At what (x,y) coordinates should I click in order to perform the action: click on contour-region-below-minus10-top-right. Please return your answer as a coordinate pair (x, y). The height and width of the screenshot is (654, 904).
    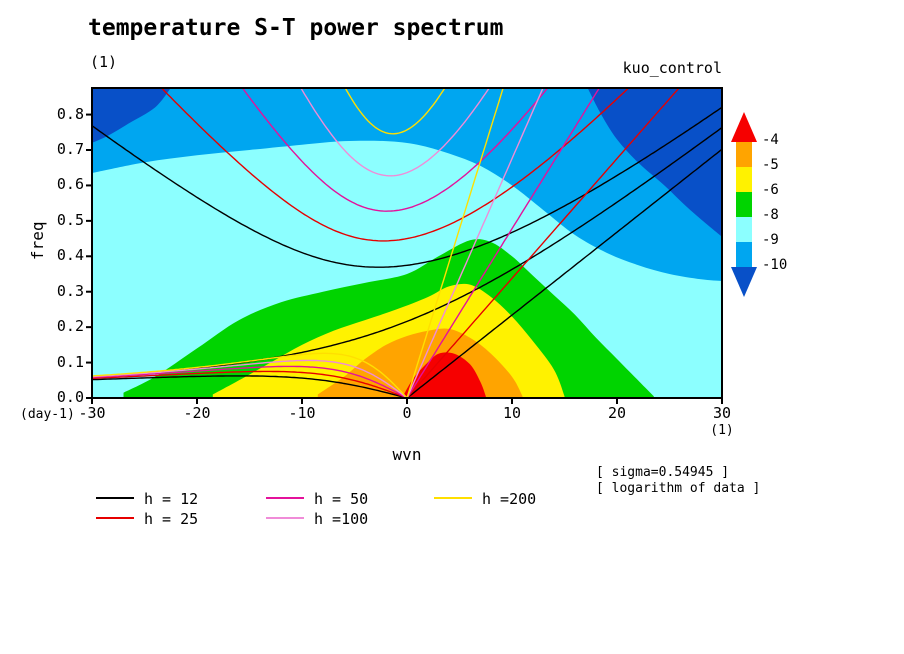
    Looking at the image, I should click on (654, 162).